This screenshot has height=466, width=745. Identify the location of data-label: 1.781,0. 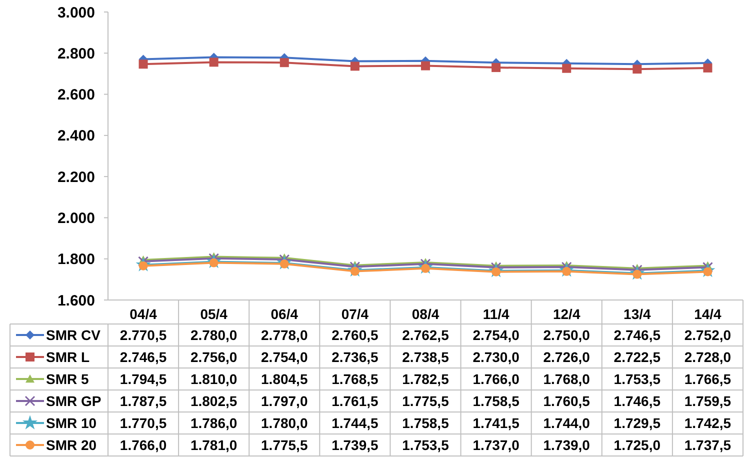
(214, 444).